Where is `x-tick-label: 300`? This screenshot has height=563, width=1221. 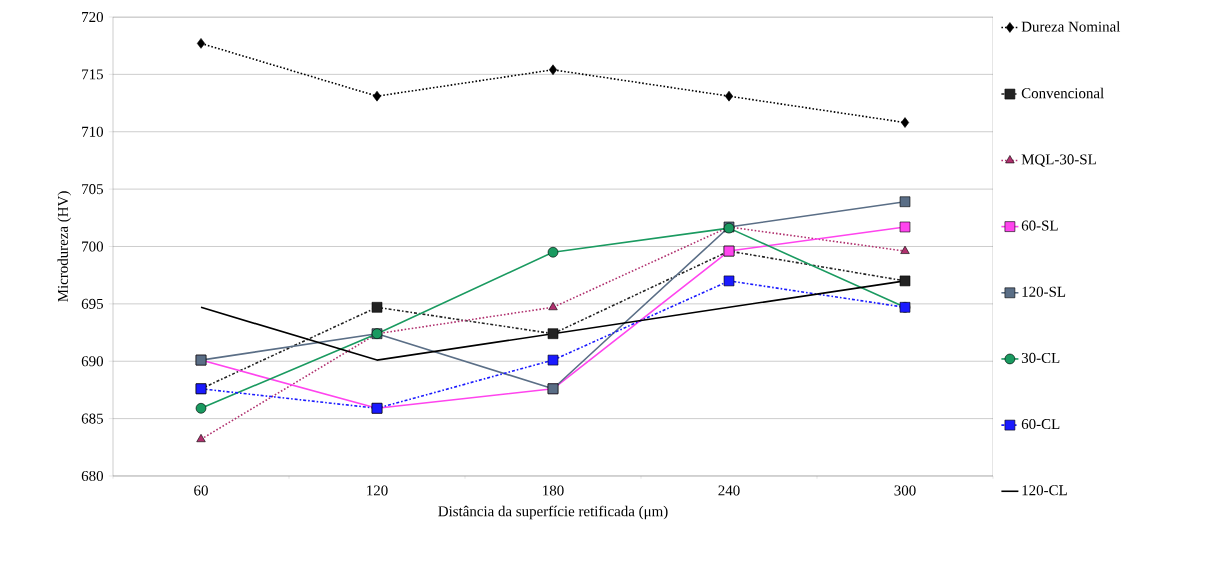 x-tick-label: 300 is located at coordinates (905, 490).